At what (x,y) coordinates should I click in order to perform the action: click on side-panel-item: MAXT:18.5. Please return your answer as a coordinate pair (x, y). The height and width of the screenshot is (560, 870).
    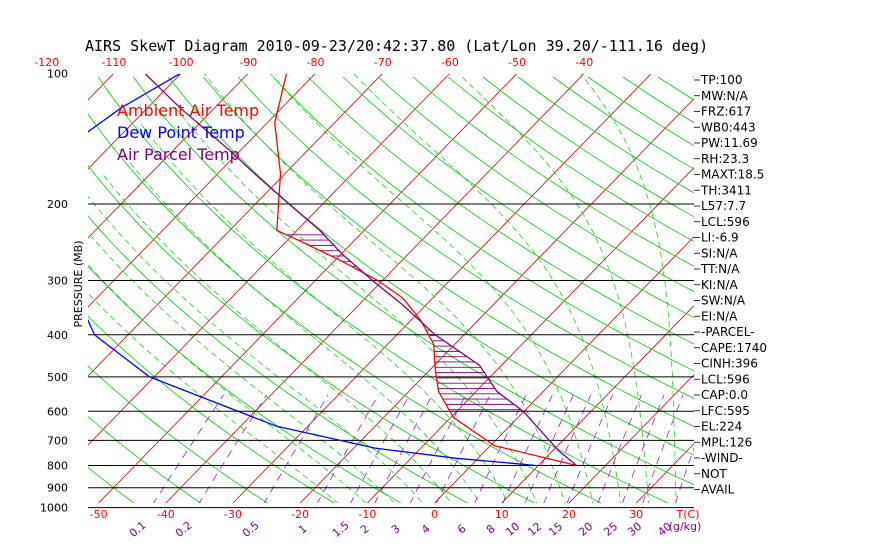
    Looking at the image, I should click on (732, 175).